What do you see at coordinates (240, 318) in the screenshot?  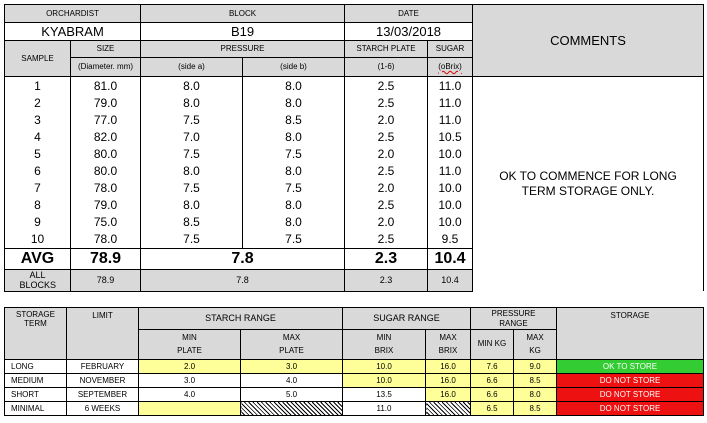 I see `starch-range-header: STARCH RANGE` at bounding box center [240, 318].